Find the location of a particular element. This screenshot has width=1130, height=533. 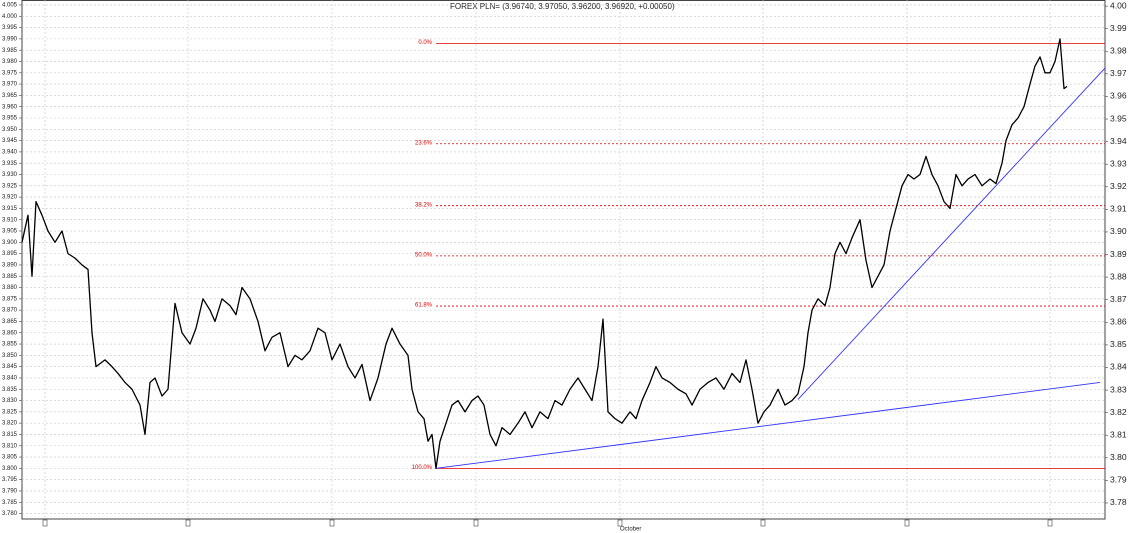

y2-tick-label: 3.83 is located at coordinates (1118, 389).